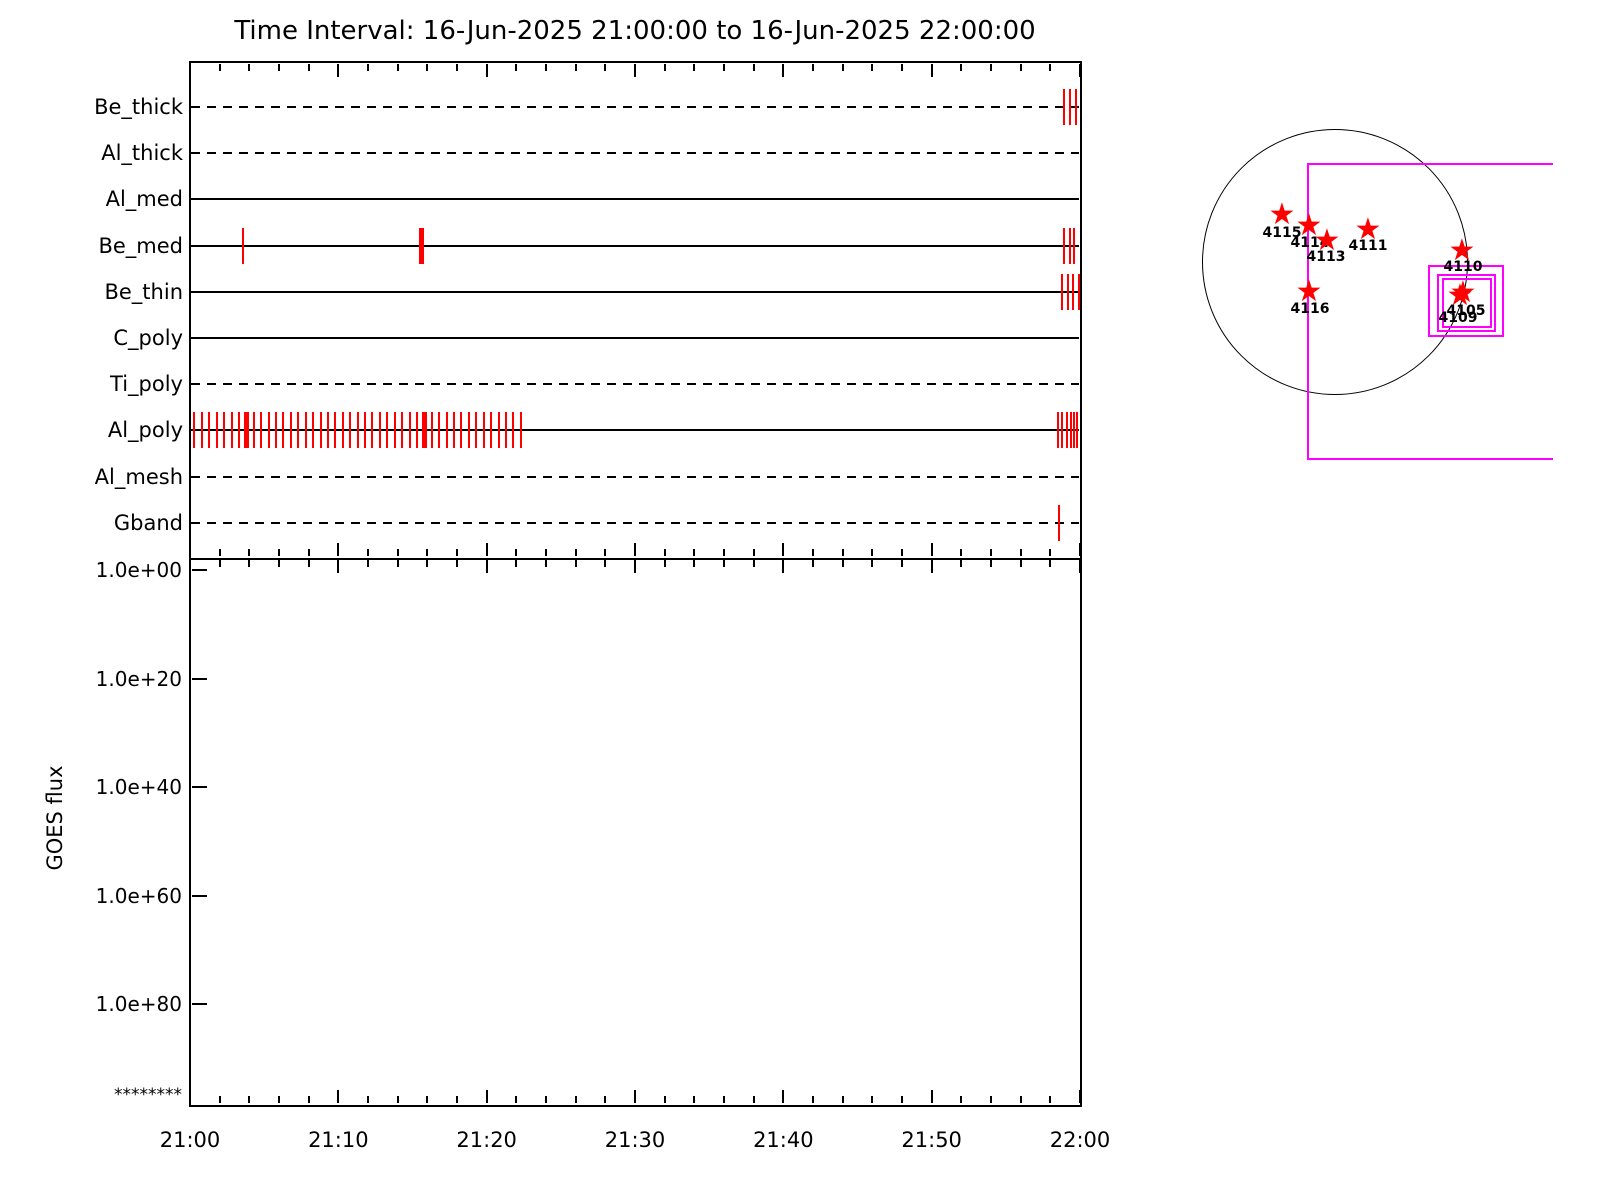 This screenshot has width=1600, height=1200. I want to click on x-tick-label: 21:10, so click(338, 1140).